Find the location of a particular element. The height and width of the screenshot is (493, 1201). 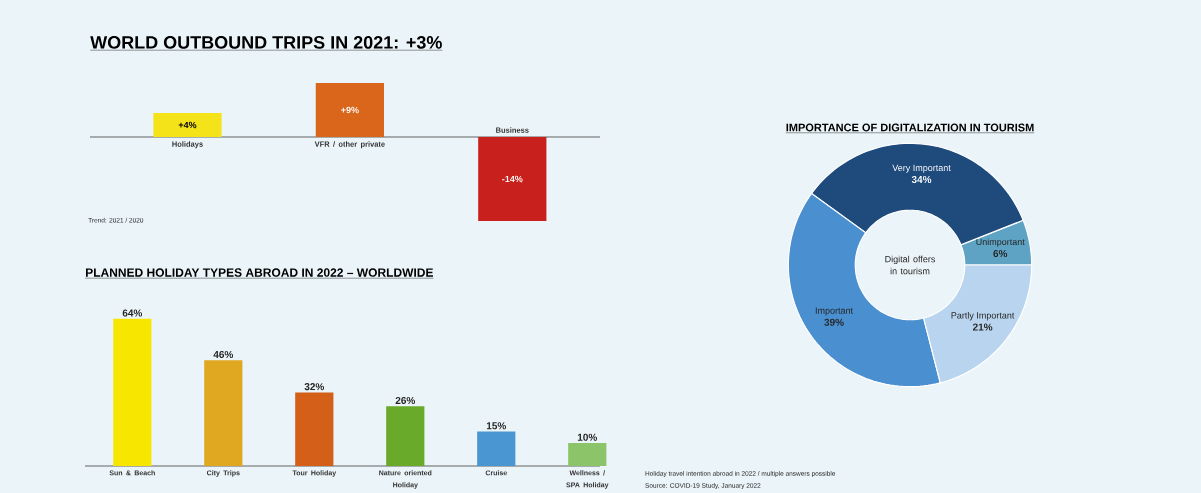

chart-title: PLANNED HOLIDAY TYPES ABROAD IN 2022 – WORLDWIDE is located at coordinates (259, 272).